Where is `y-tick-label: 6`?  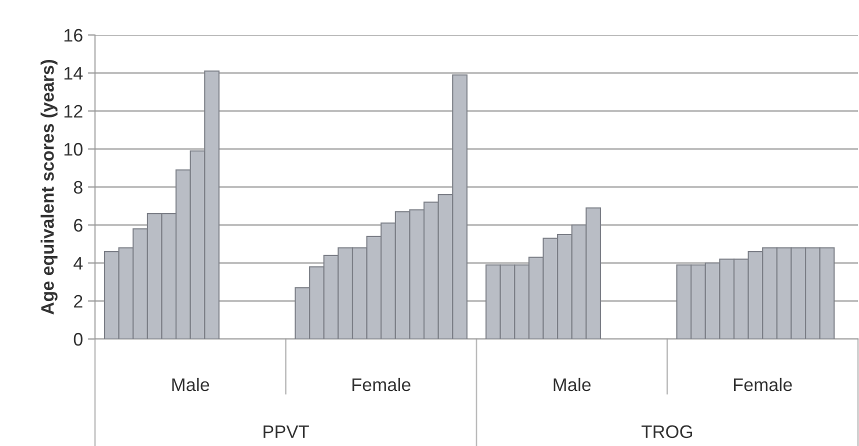
y-tick-label: 6 is located at coordinates (78, 225).